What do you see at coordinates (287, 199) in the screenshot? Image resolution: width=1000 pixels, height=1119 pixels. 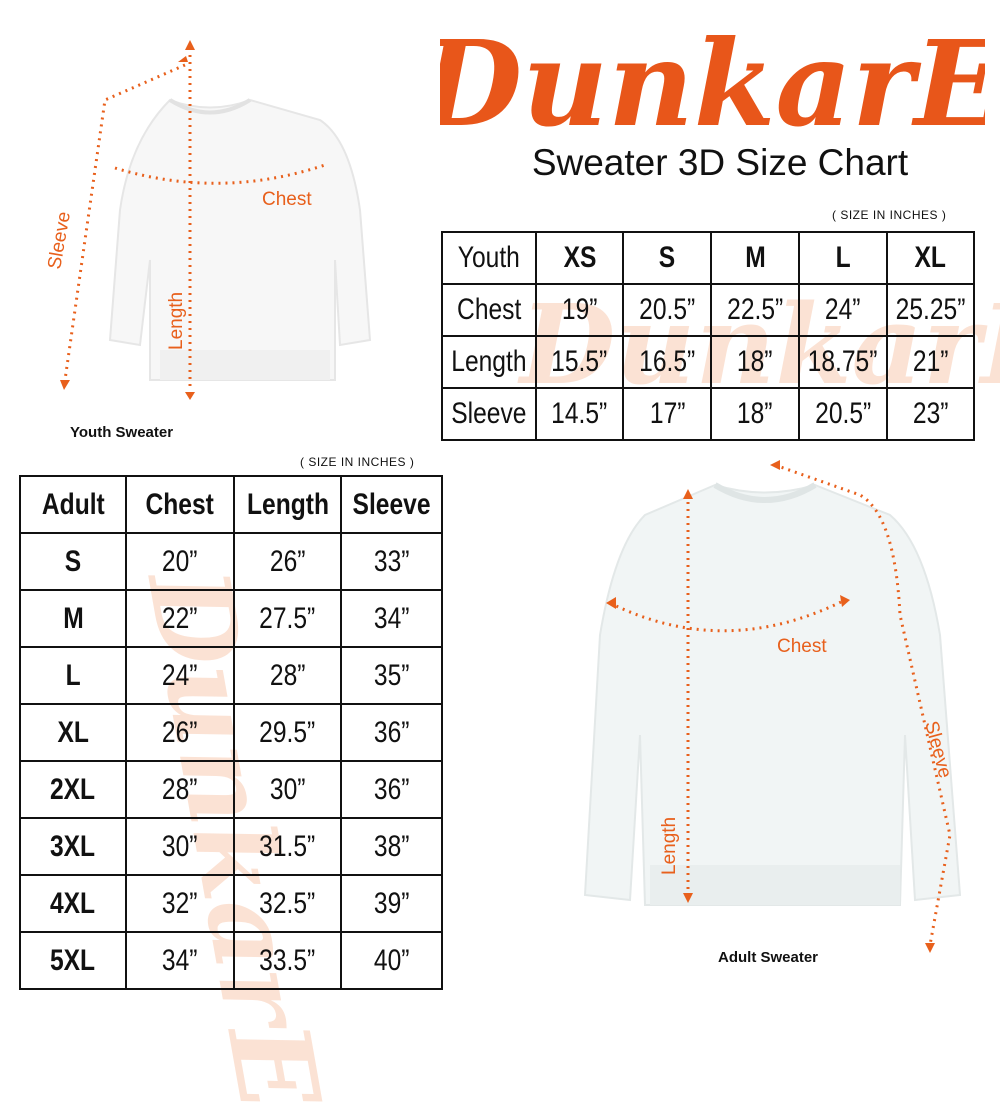 I see `youth-chest-label: Chest` at bounding box center [287, 199].